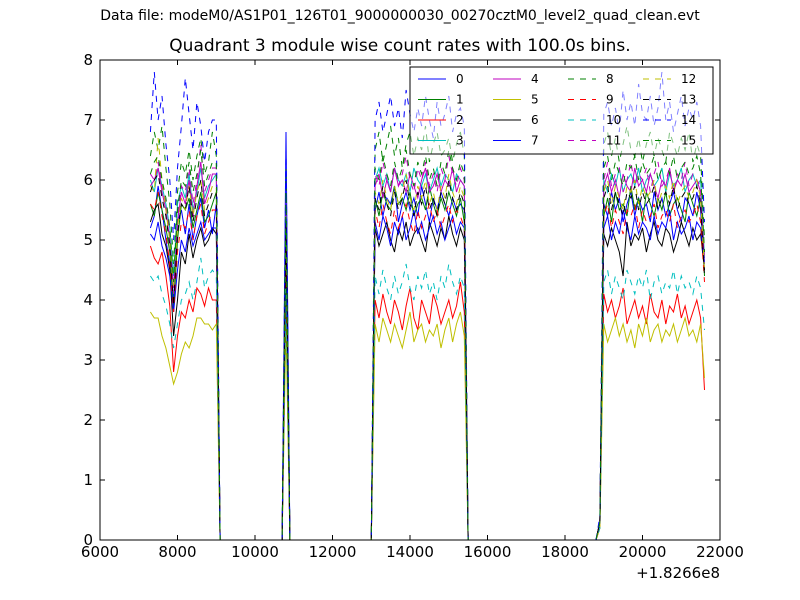 Image resolution: width=800 pixels, height=600 pixels. I want to click on y-tick-label: 4, so click(88, 300).